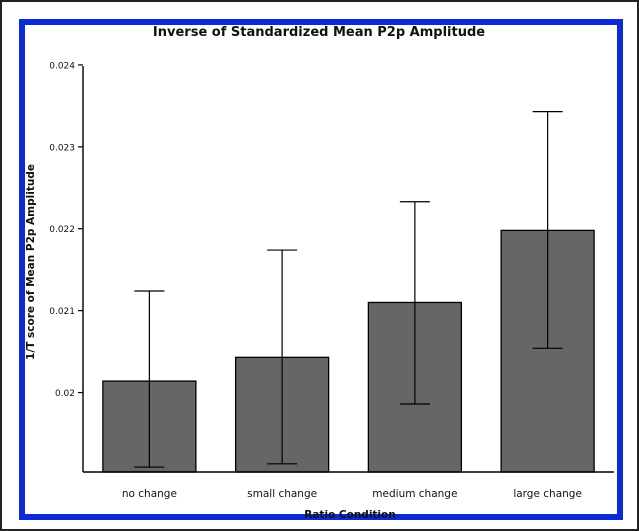  Describe the element at coordinates (282, 494) in the screenshot. I see `x-tick-label: small change` at that location.